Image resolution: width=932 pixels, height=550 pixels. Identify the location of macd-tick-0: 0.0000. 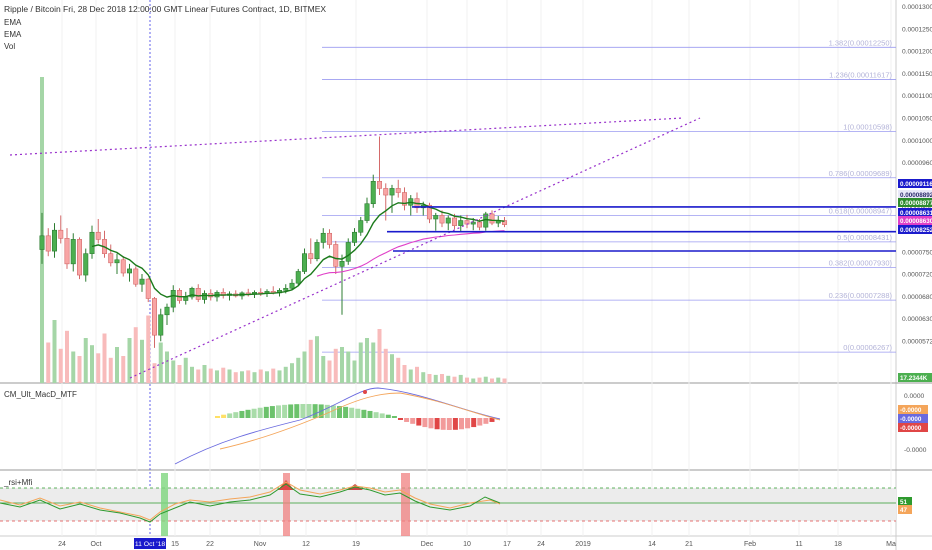
(914, 396).